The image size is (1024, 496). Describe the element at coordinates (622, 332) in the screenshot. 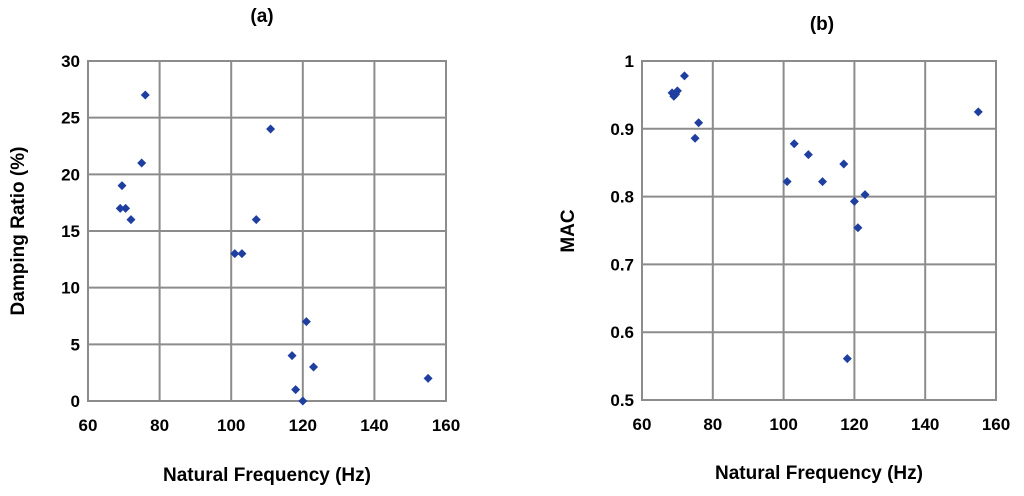

I see `panel-b-y-tick-1: 0.6` at that location.